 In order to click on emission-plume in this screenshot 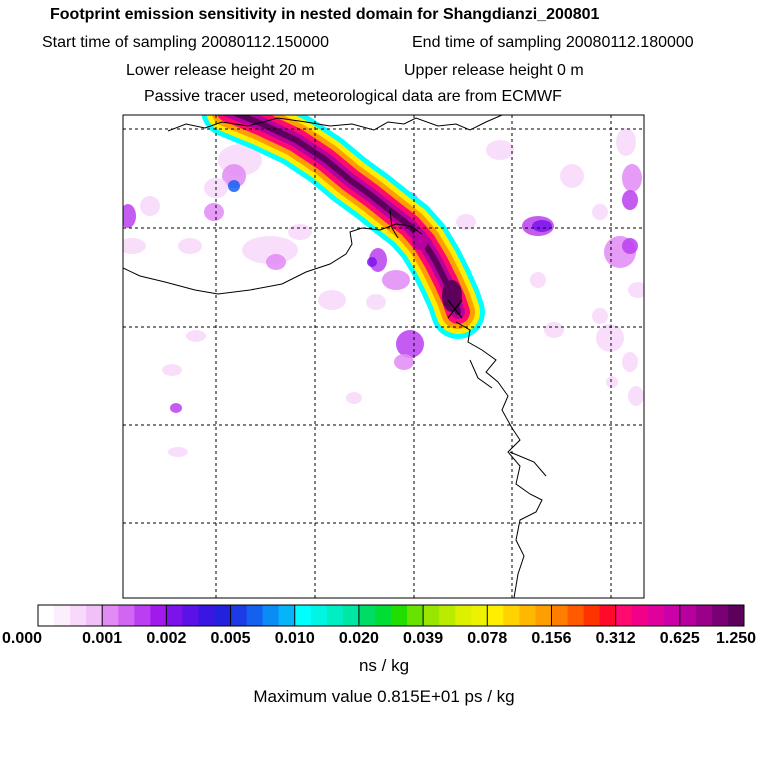, I will do `click(343, 227)`.